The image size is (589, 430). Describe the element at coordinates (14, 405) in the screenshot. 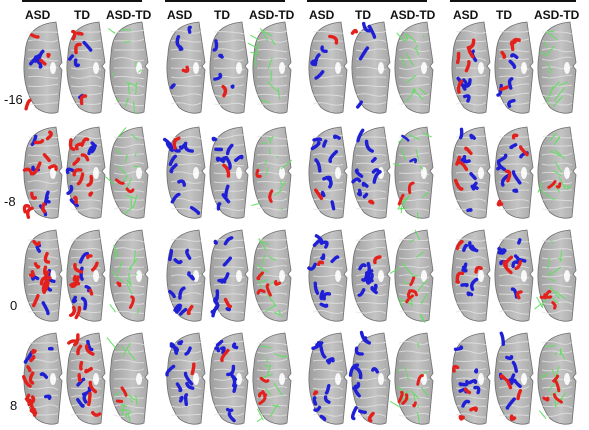

I see `row-label: 8` at that location.